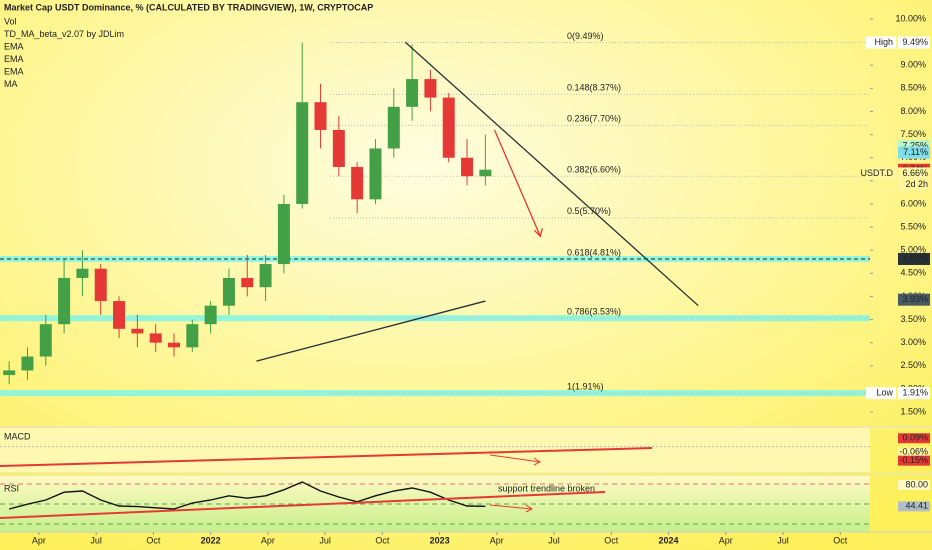 This screenshot has width=932, height=550. What do you see at coordinates (371, 331) in the screenshot?
I see `annotation-ma200` at bounding box center [371, 331].